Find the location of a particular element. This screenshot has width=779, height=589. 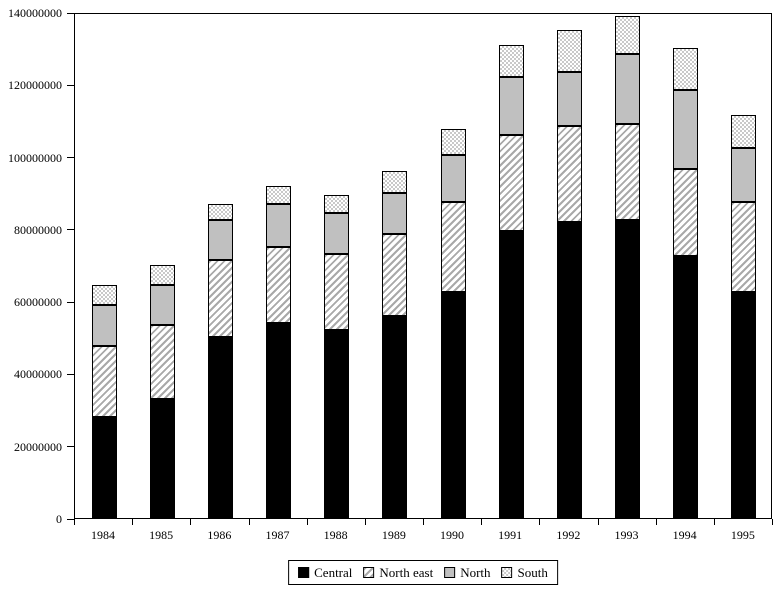

x-axis-category-label: 1988 is located at coordinates (335, 535).